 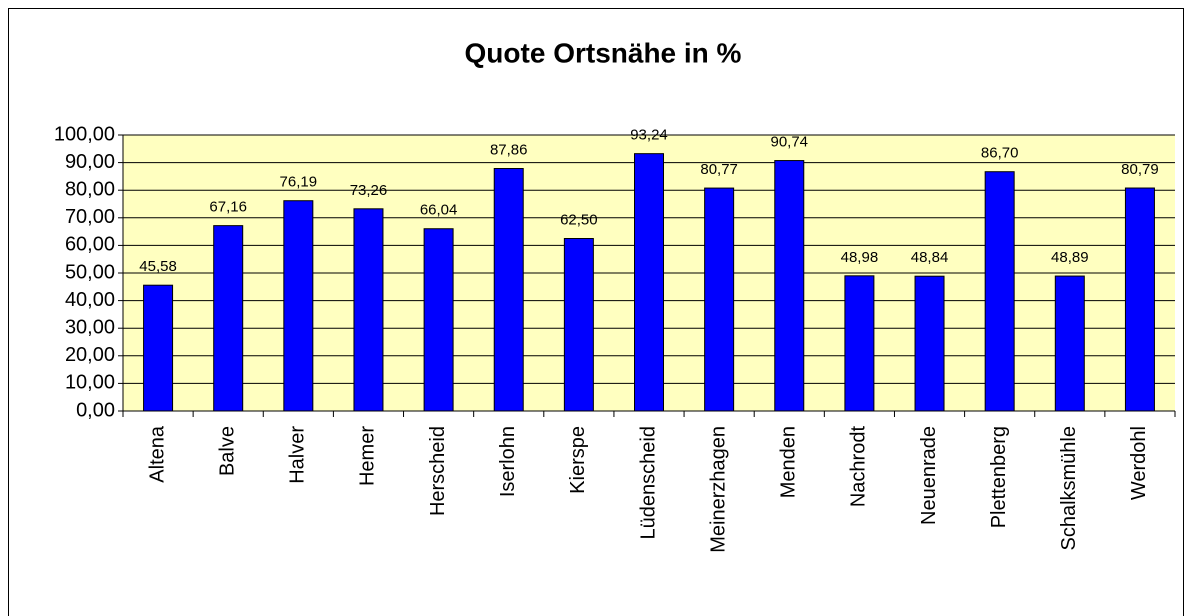 What do you see at coordinates (579, 219) in the screenshot?
I see `data-label: 62,50` at bounding box center [579, 219].